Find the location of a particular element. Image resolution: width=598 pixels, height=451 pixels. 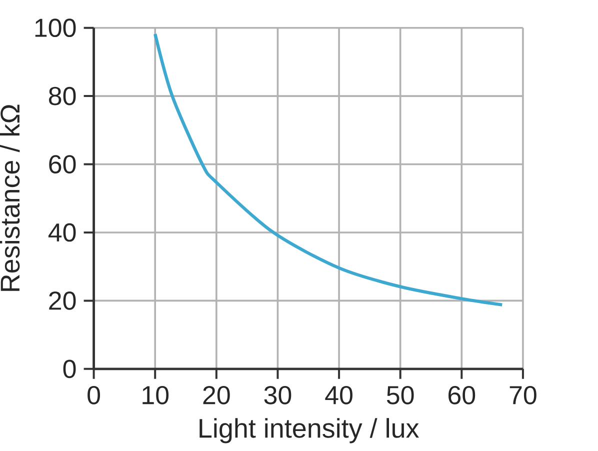

y-tick-label: 0 is located at coordinates (69, 369).